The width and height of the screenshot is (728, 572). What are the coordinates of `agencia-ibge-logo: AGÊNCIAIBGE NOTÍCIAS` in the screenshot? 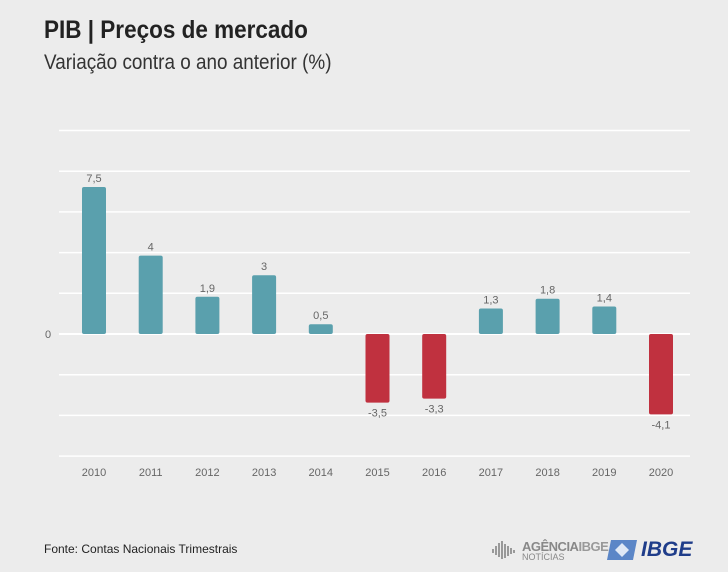 It's located at (550, 551).